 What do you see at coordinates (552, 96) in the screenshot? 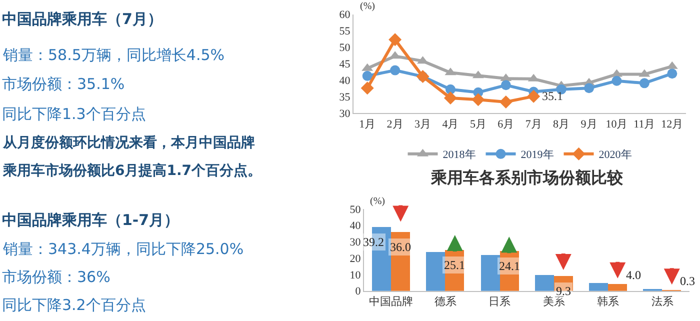
I see `data-label: 35.1` at bounding box center [552, 96].